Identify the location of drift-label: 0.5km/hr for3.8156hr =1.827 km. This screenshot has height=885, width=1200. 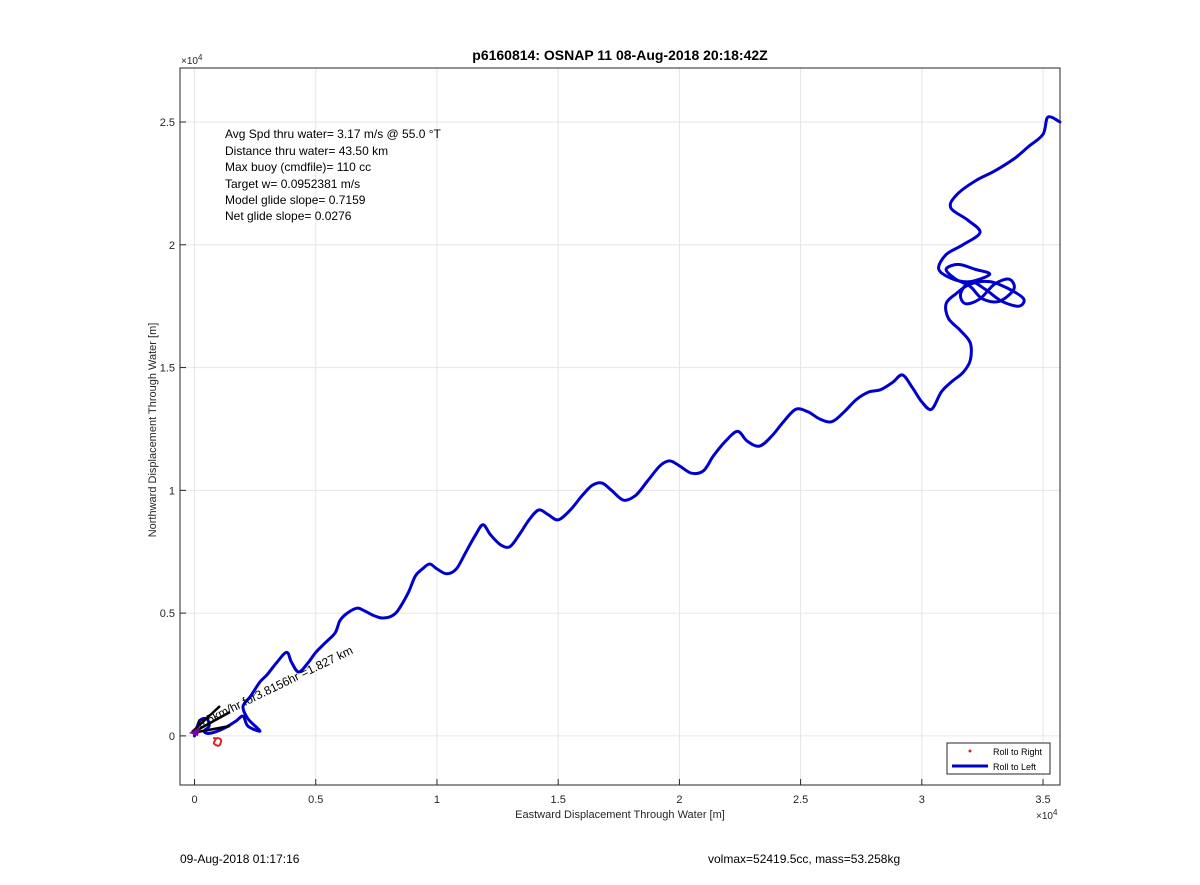
(275, 687).